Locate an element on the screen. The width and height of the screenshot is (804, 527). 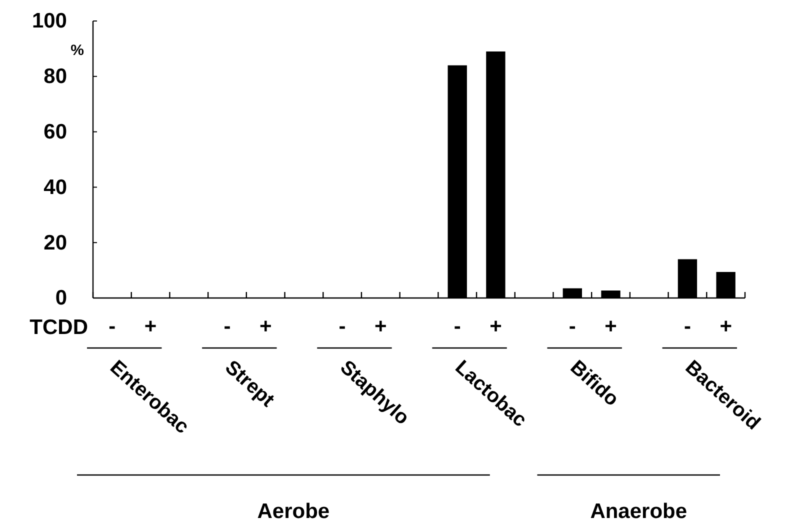
text: Anaerobe is located at coordinates (639, 511).